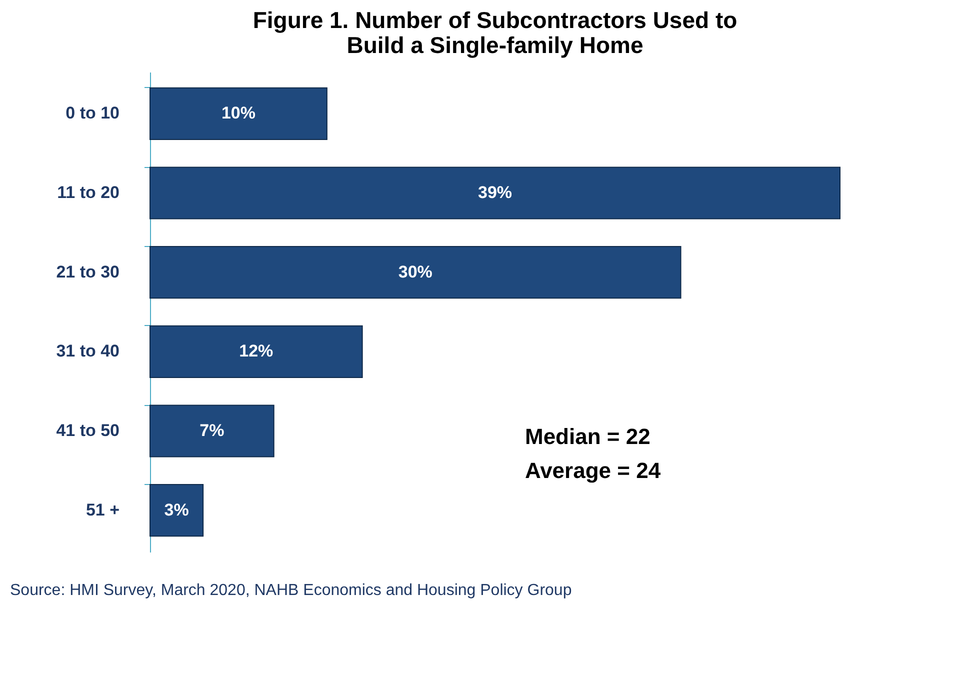 Image resolution: width=954 pixels, height=674 pixels. I want to click on data-label: 10%, so click(238, 113).